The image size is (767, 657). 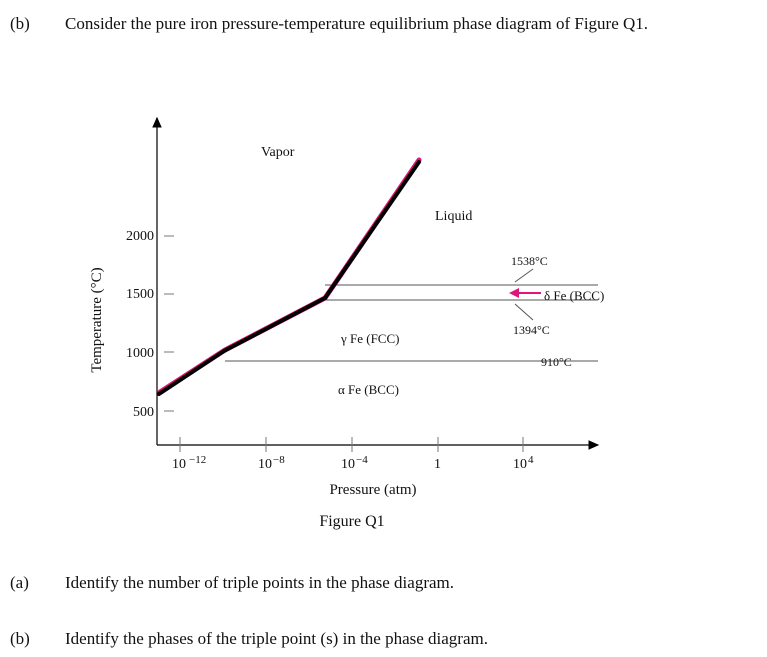 What do you see at coordinates (143, 412) in the screenshot?
I see `y-tick-500: 500` at bounding box center [143, 412].